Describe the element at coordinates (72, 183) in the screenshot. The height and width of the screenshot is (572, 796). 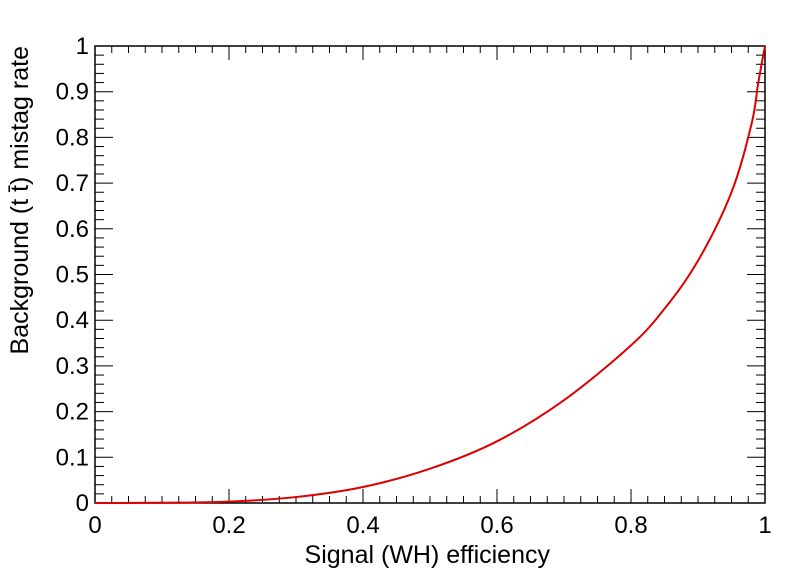
I see `y-tick-label: 0.7` at that location.